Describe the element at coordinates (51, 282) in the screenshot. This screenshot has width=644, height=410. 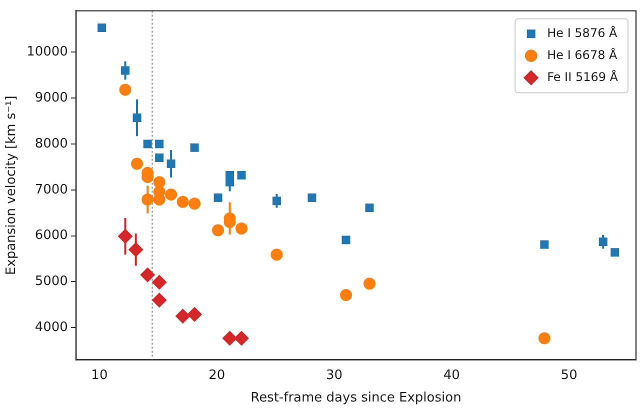
I see `y-tick-label: 5000` at that location.